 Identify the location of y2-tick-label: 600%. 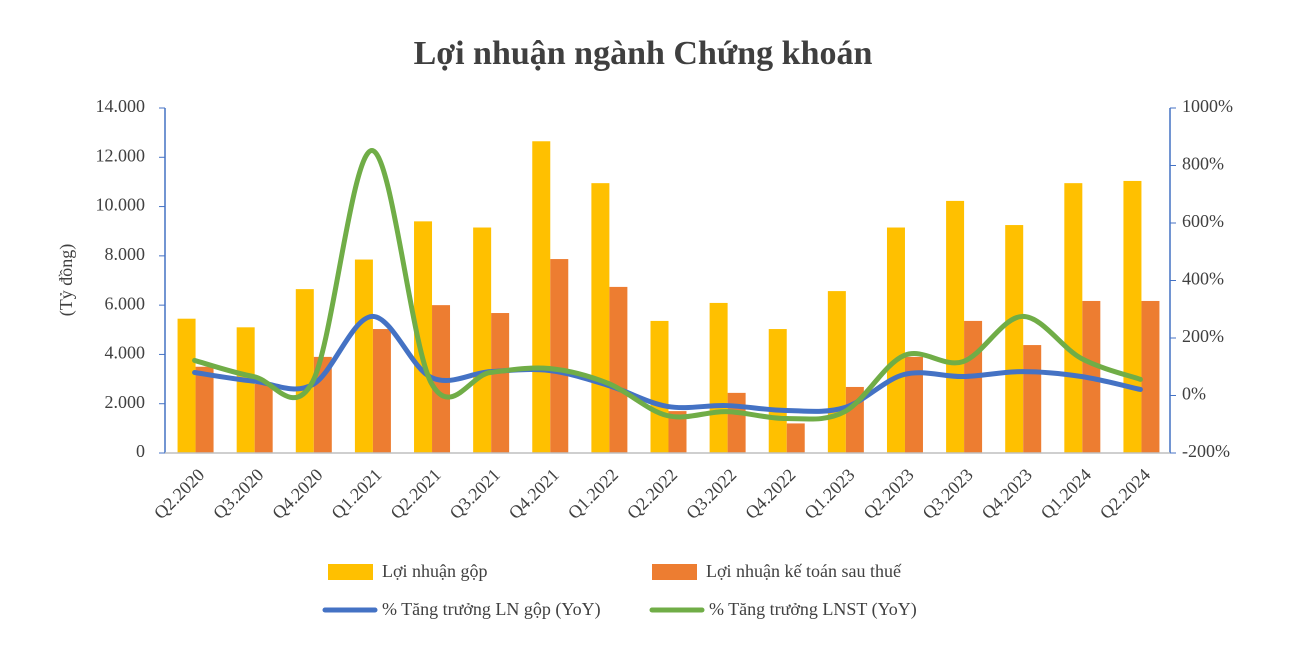
(1203, 221).